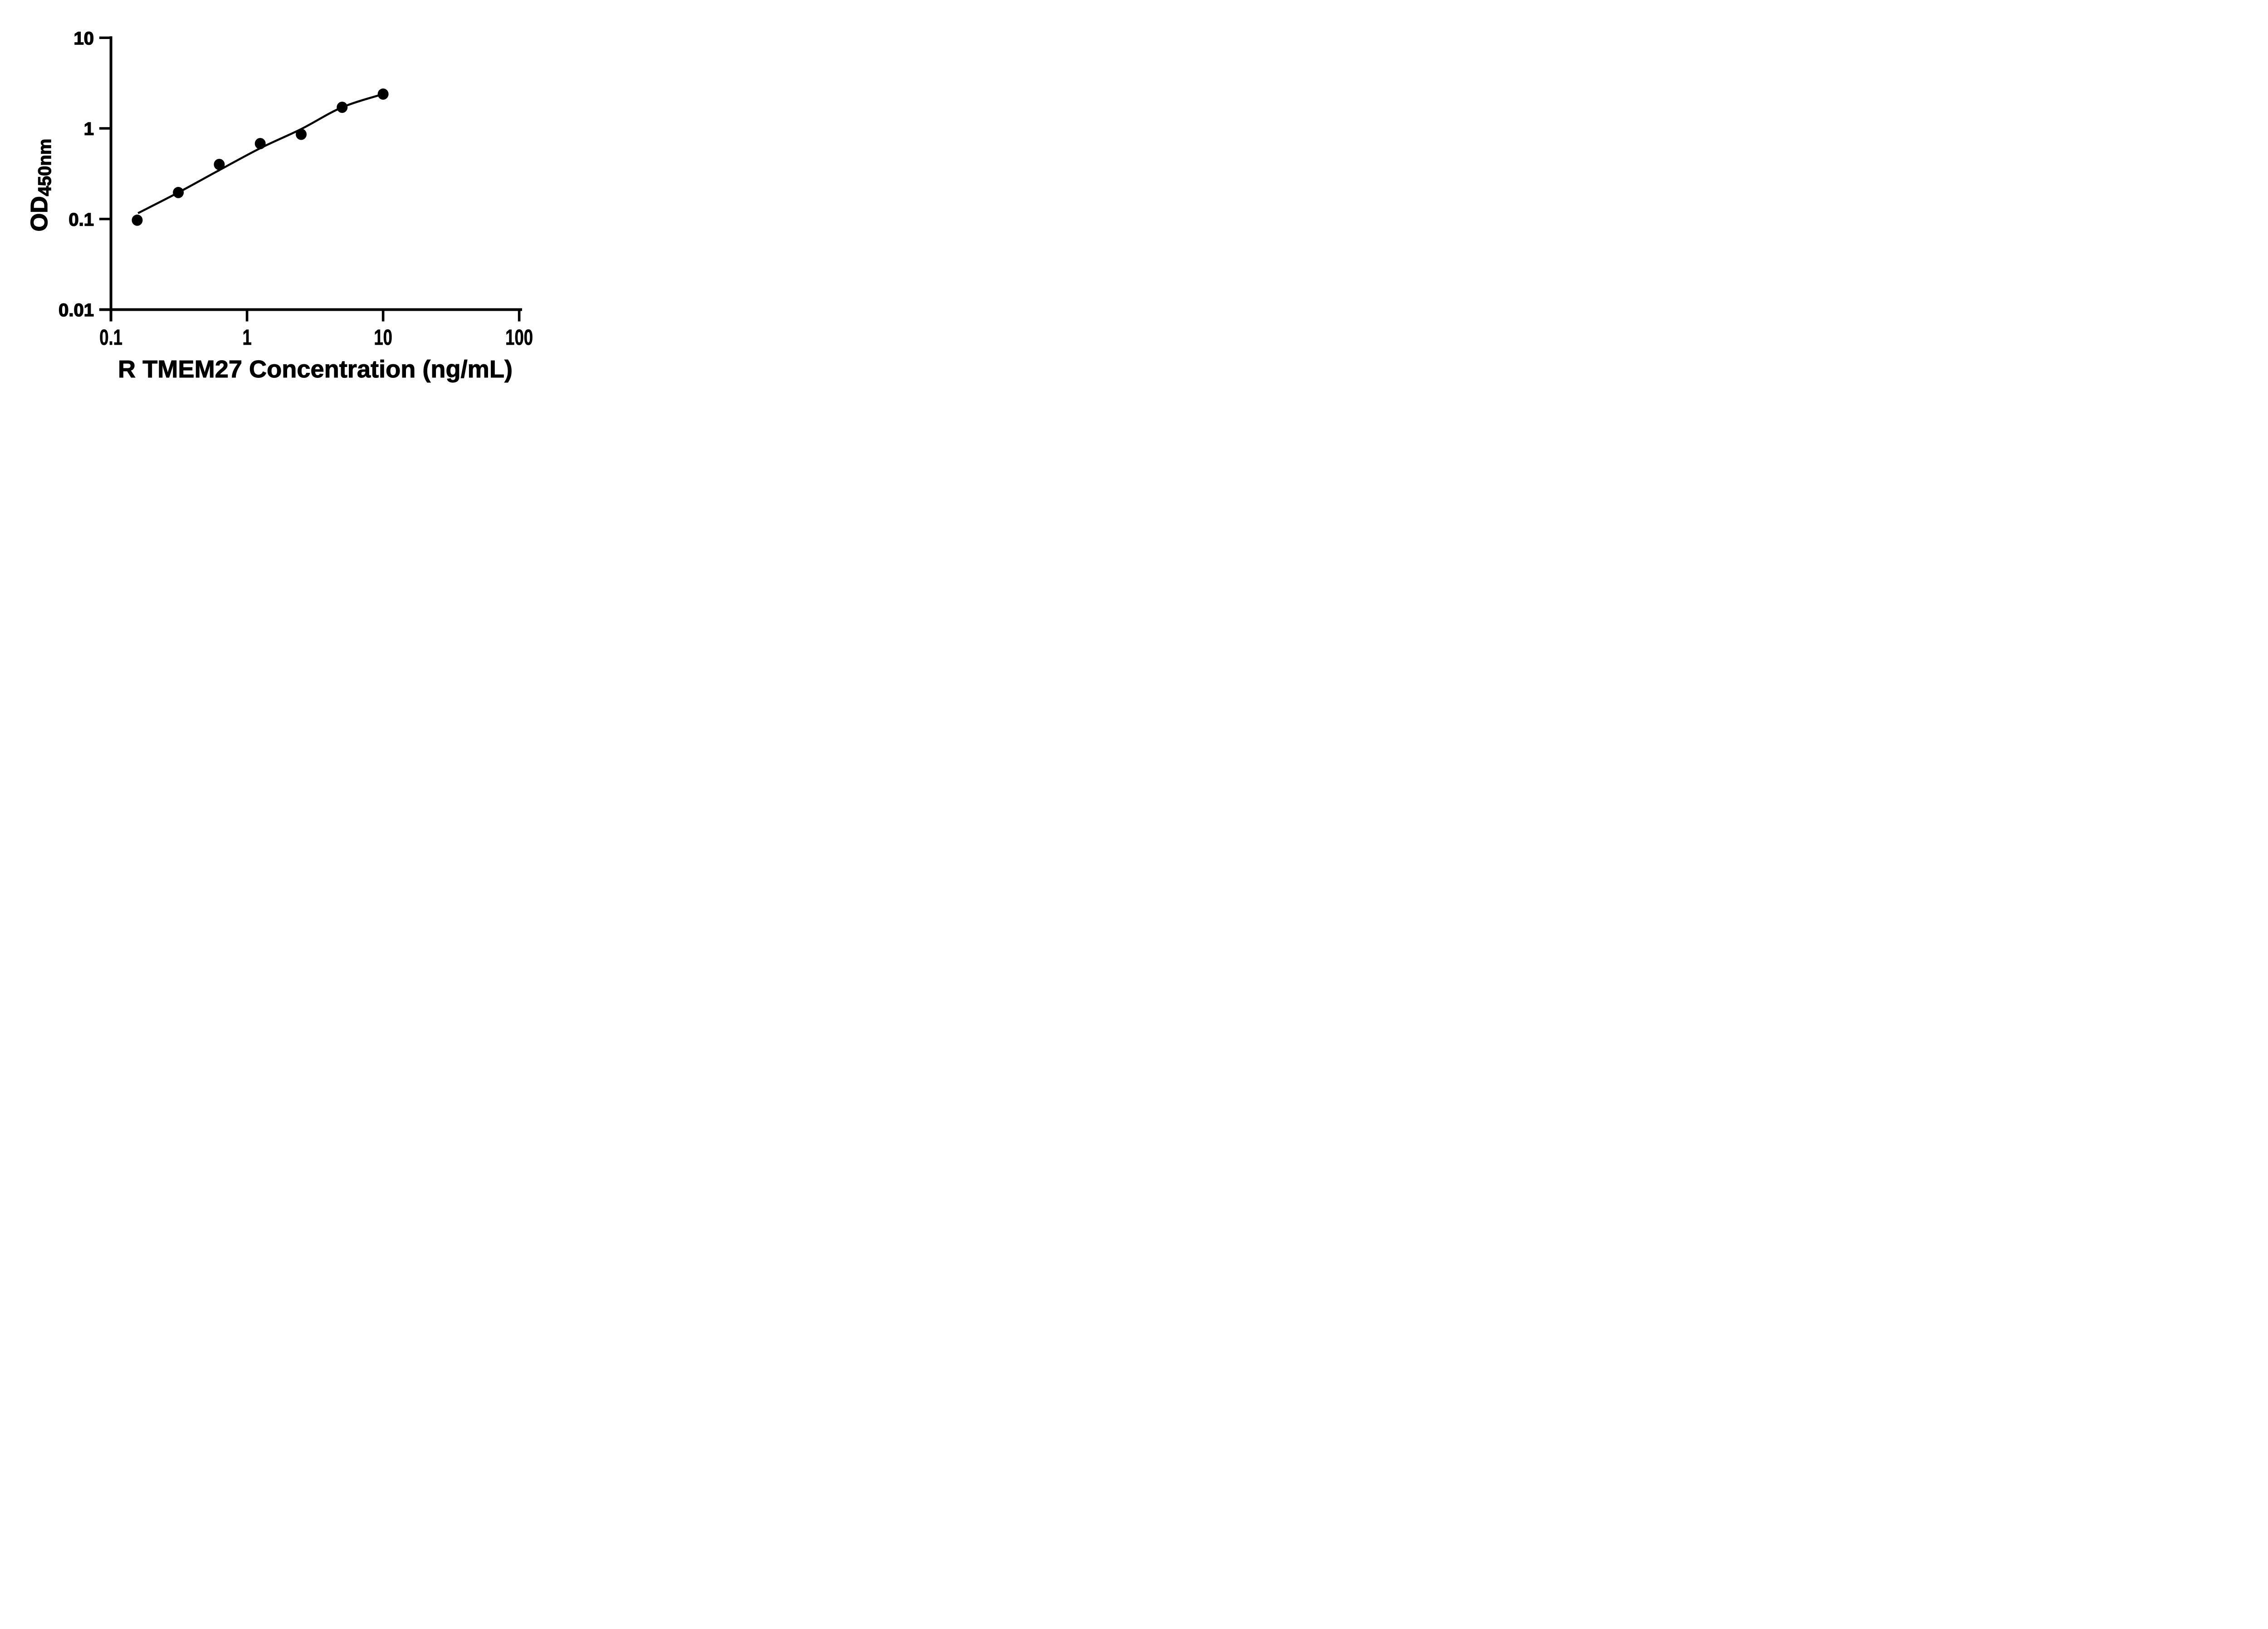 The height and width of the screenshot is (1629, 2268). I want to click on x-tick-label: 1, so click(247, 337).